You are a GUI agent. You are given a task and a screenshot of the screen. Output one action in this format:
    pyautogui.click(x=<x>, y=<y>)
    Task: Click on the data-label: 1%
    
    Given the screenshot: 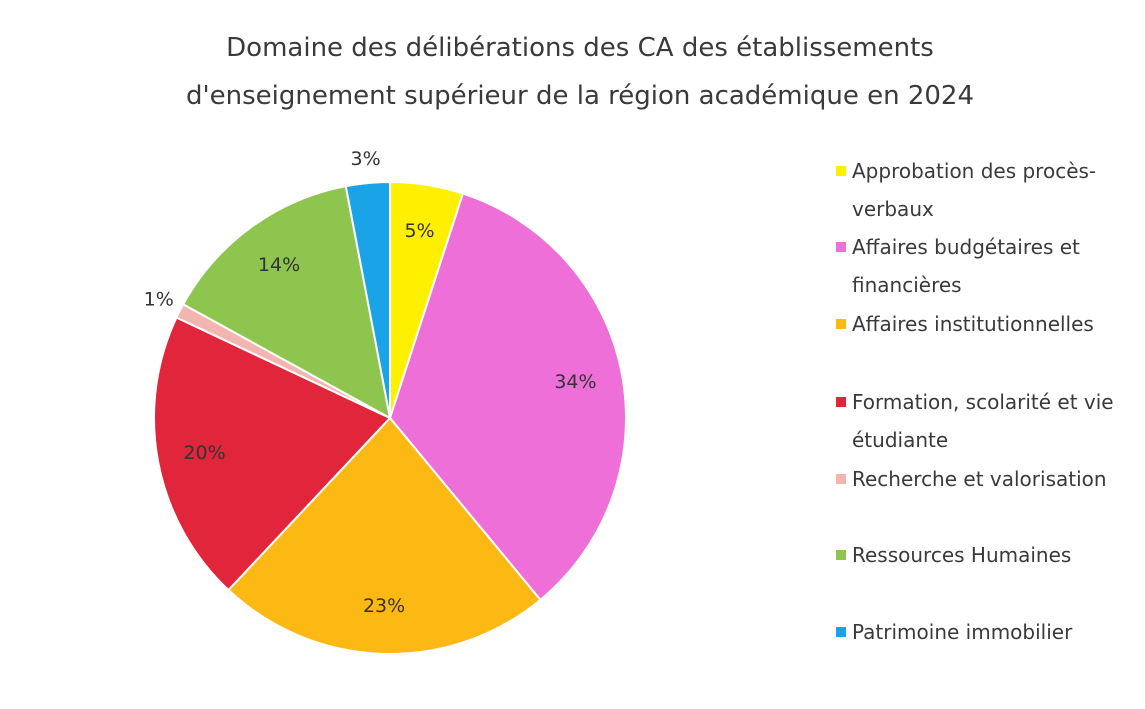 What is the action you would take?
    pyautogui.click(x=159, y=300)
    